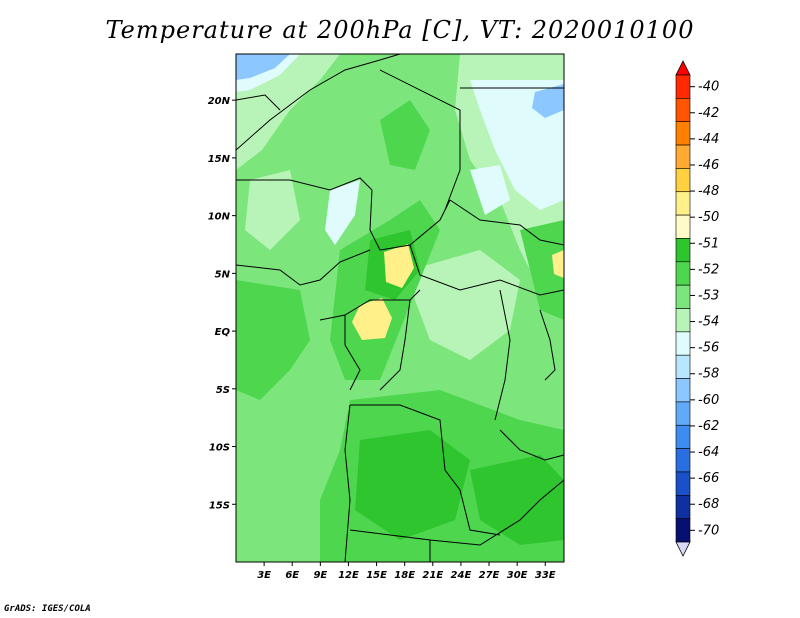  Describe the element at coordinates (545, 575) in the screenshot. I see `x-tick-label: 33E` at that location.